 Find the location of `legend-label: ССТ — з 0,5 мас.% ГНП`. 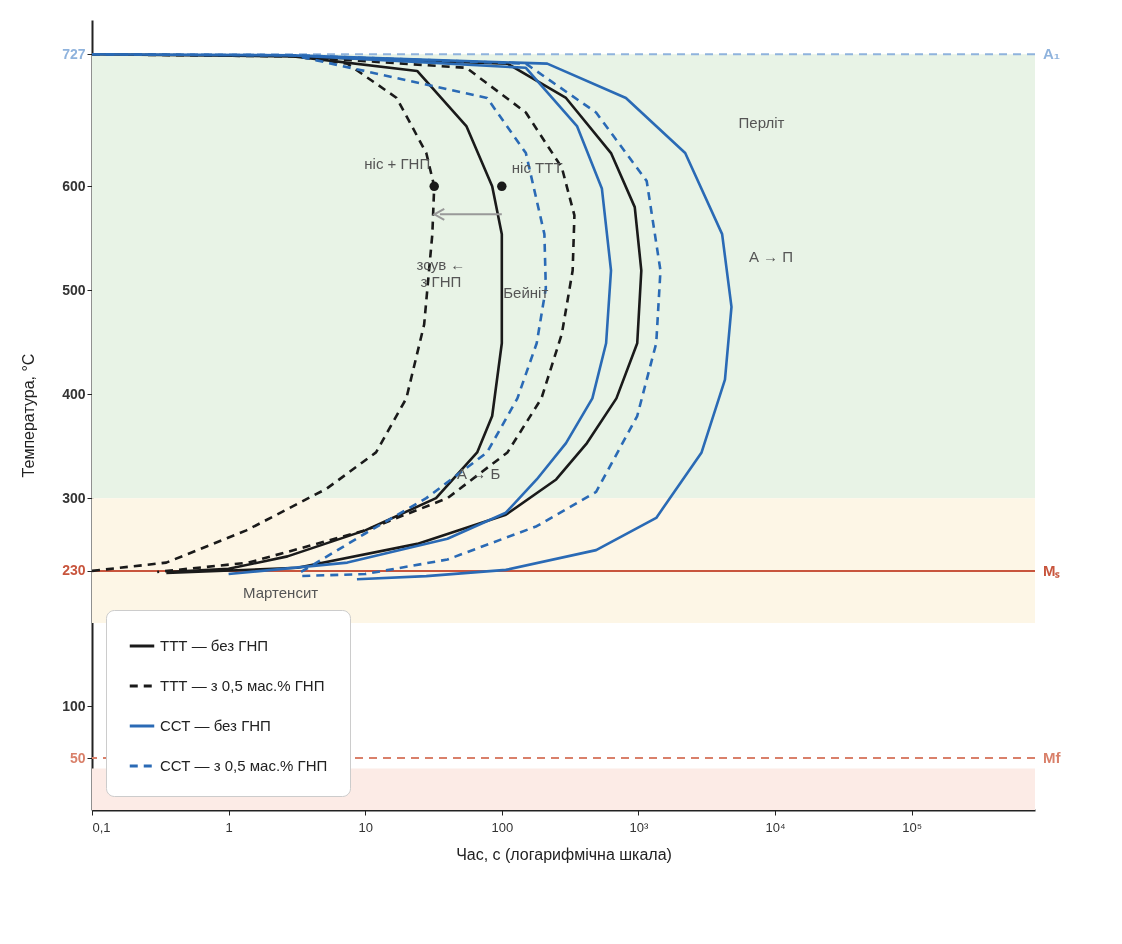

legend-label: ССТ — з 0,5 мас.% ГНП is located at coordinates (244, 765).